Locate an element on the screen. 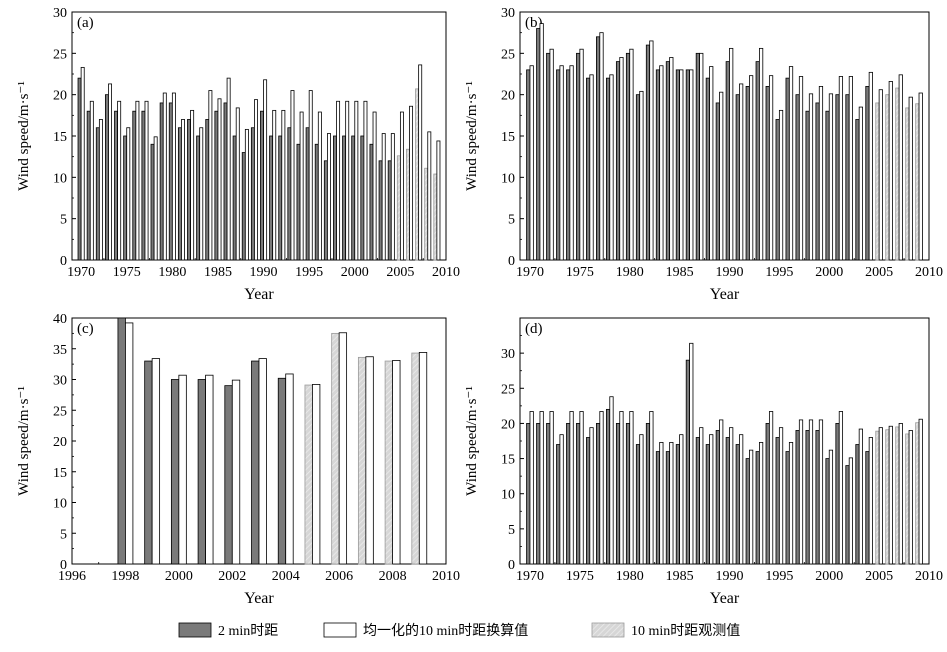 Image resolution: width=947 pixels, height=652 pixels. legend: 2 min时距 均一化的10 min时距换算值 10 min时距观测值 is located at coordinates (459, 630).